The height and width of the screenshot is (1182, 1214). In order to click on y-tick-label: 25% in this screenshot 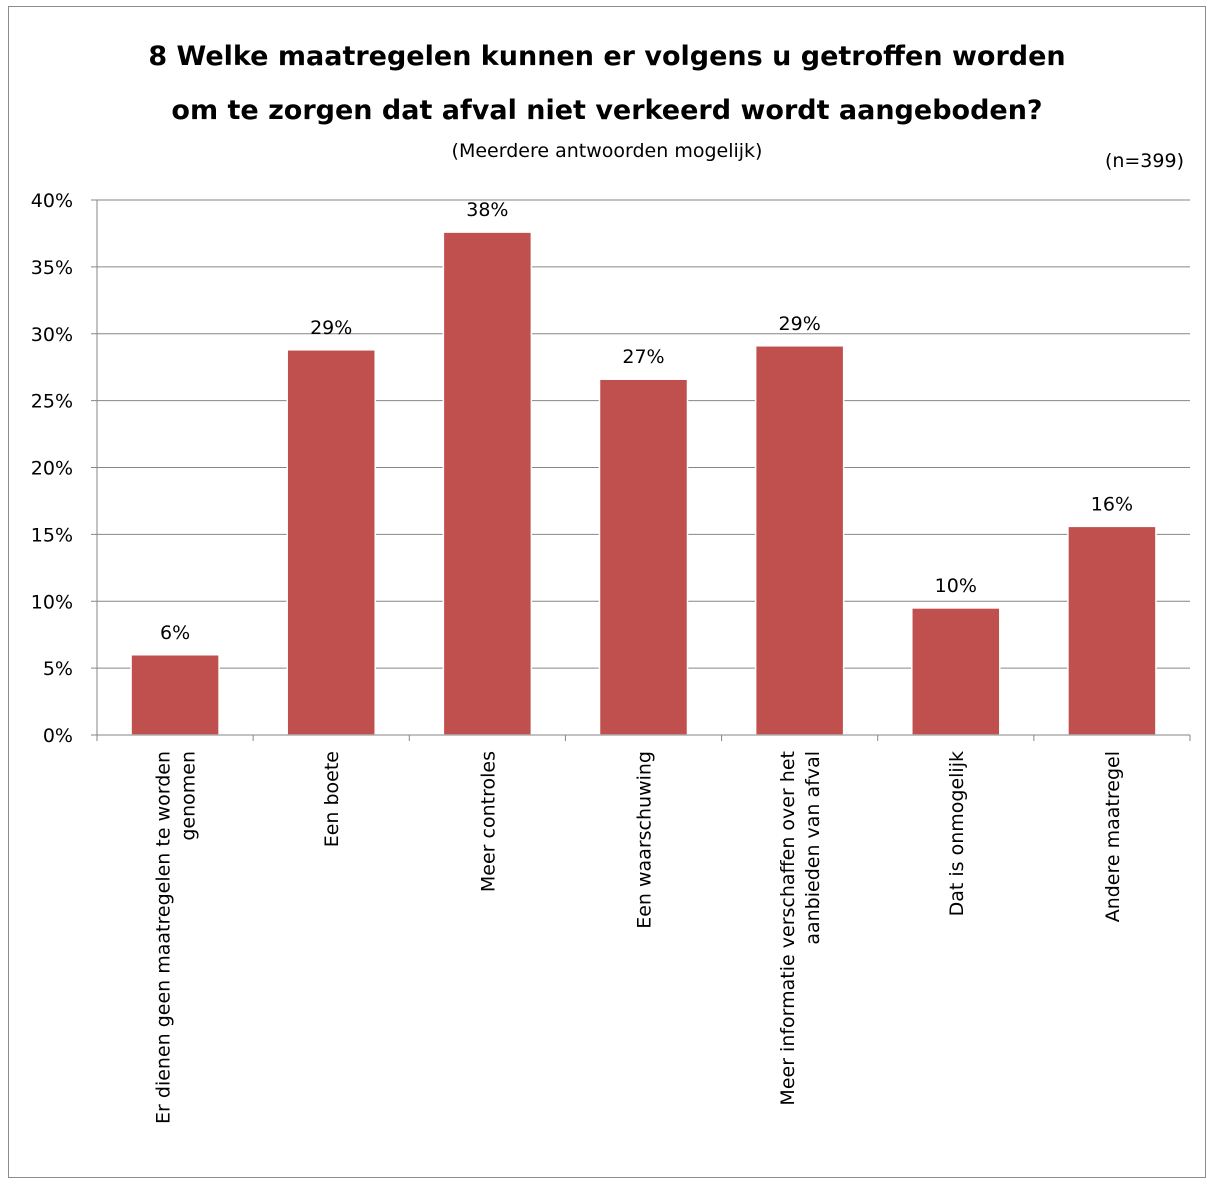, I will do `click(52, 402)`.